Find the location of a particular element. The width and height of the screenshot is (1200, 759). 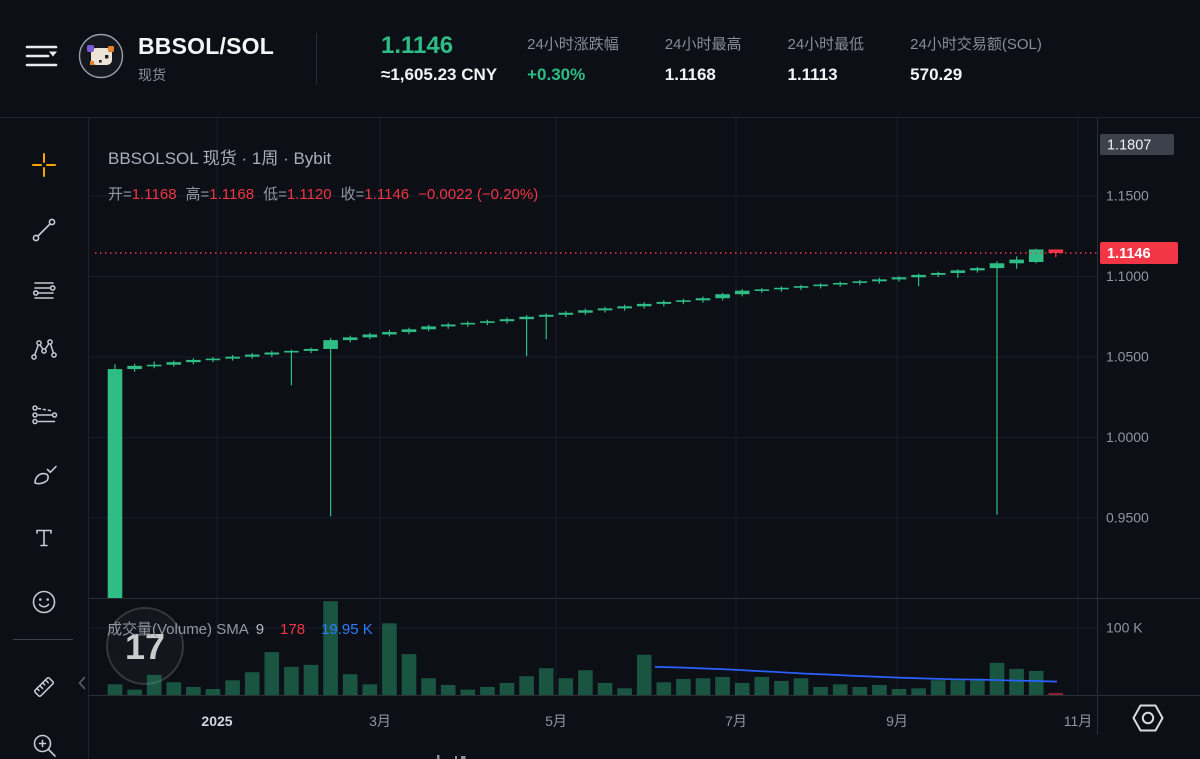

volume-bars is located at coordinates (585, 648).